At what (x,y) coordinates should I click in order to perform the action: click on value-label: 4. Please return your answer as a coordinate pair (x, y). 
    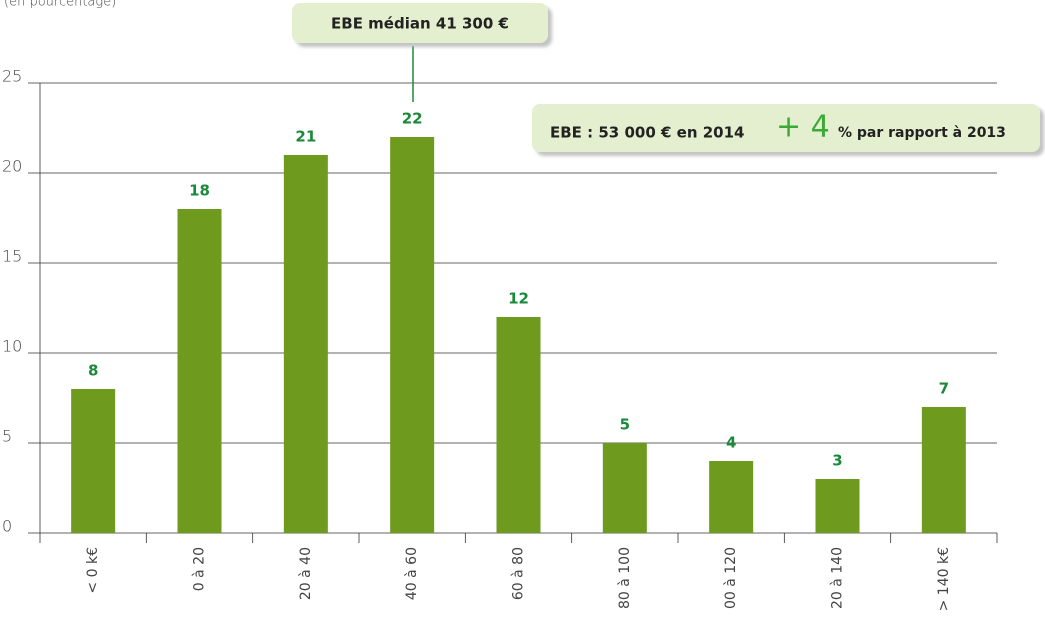
    Looking at the image, I should click on (731, 443).